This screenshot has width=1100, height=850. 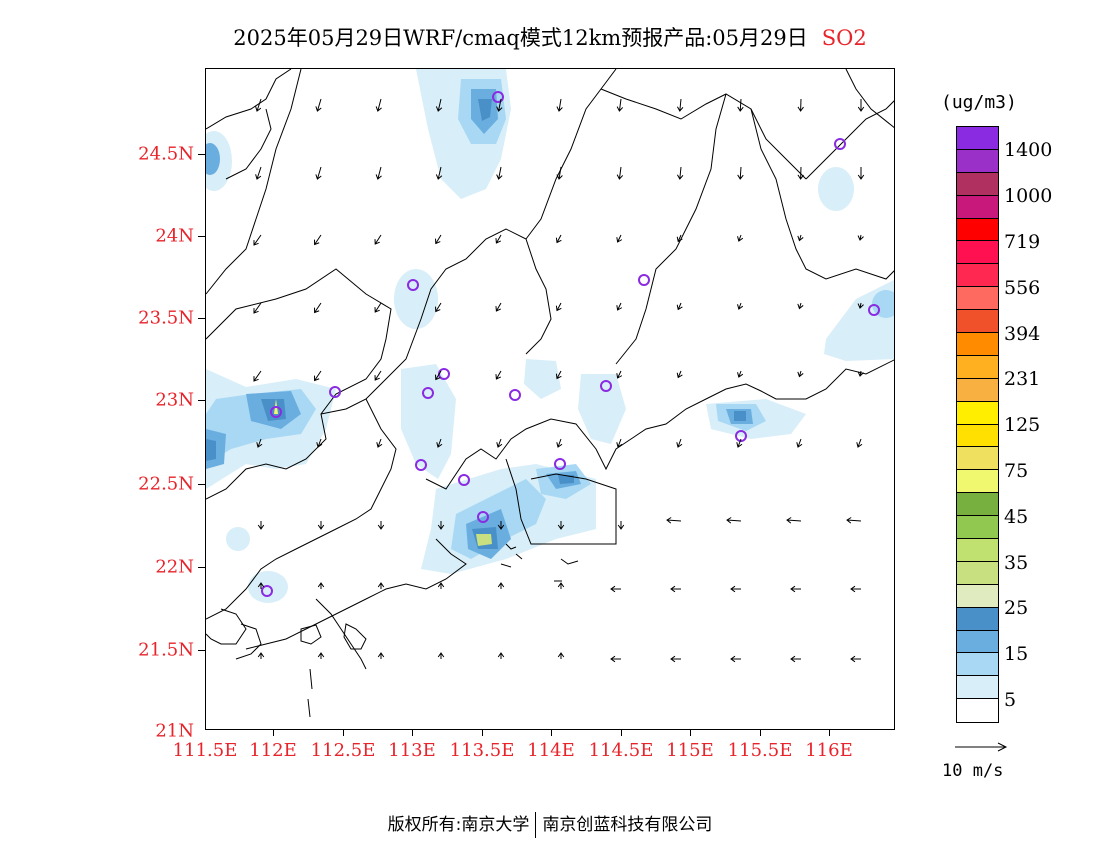 What do you see at coordinates (536, 825) in the screenshot?
I see `footer-divider` at bounding box center [536, 825].